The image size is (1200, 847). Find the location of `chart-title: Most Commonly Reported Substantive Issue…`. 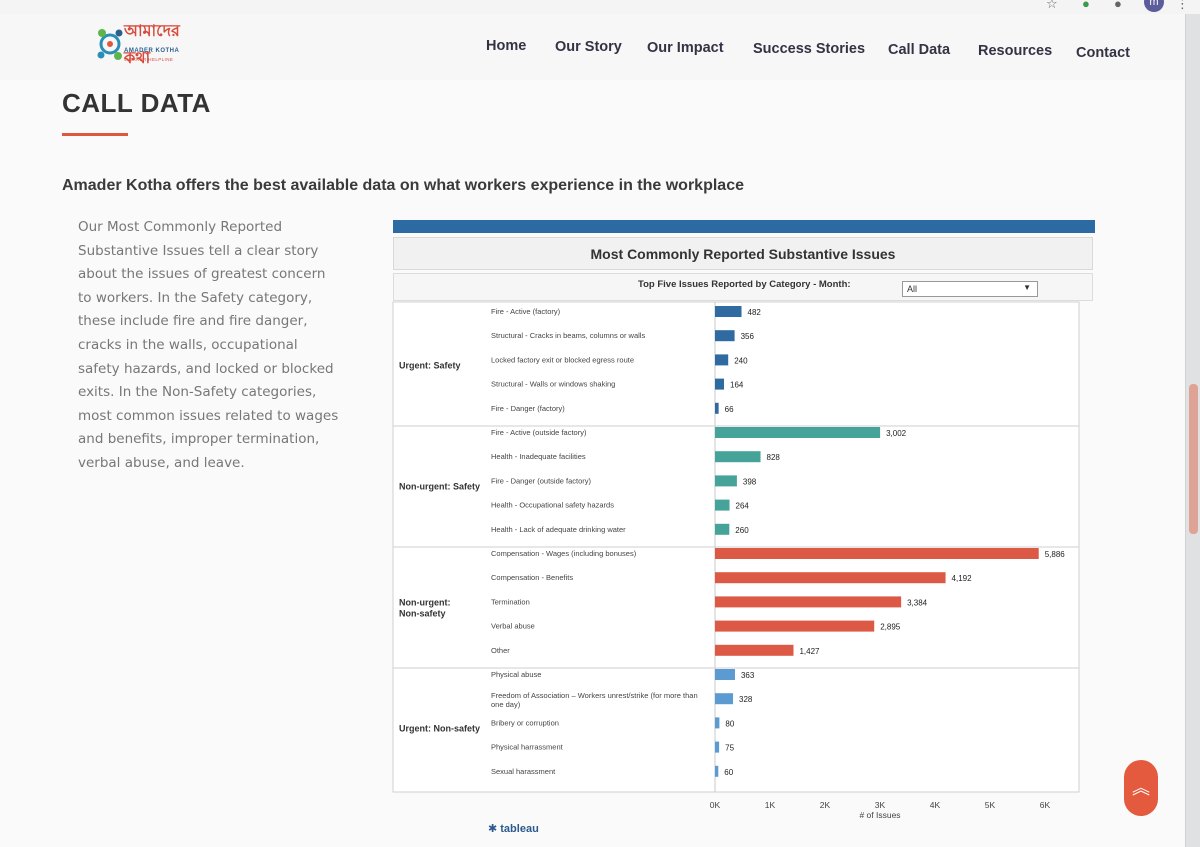

chart-title: Most Commonly Reported Substantive Issue… is located at coordinates (743, 253).